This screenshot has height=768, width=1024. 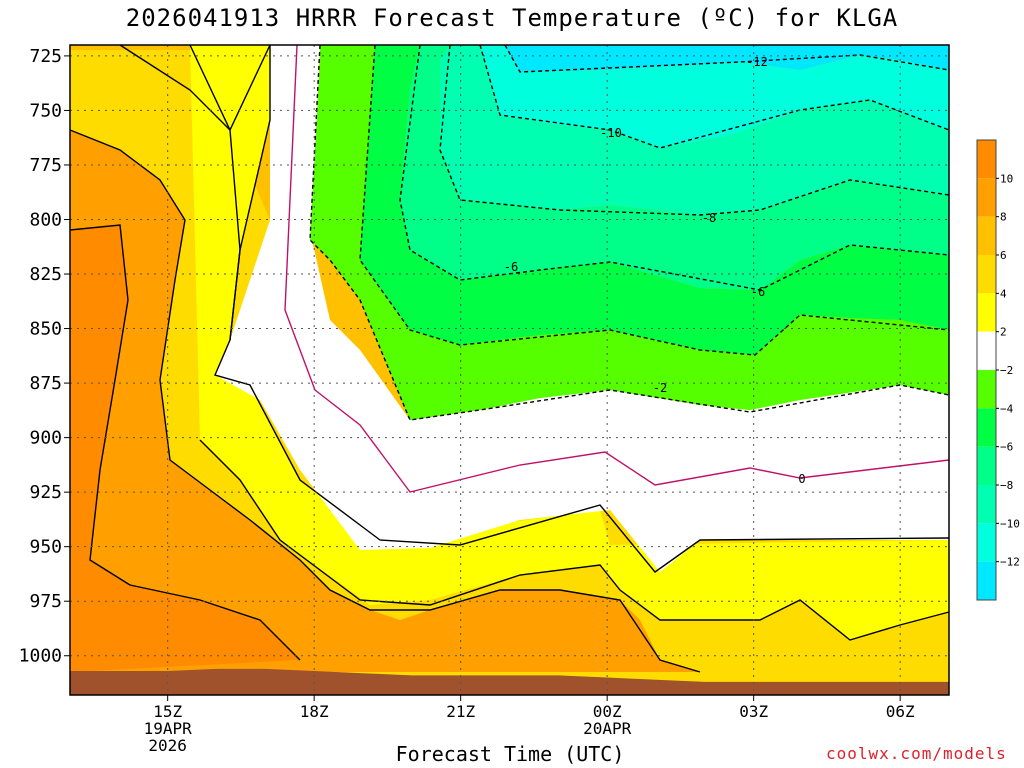 What do you see at coordinates (45, 547) in the screenshot?
I see `y-tick-label-950: 950` at bounding box center [45, 547].